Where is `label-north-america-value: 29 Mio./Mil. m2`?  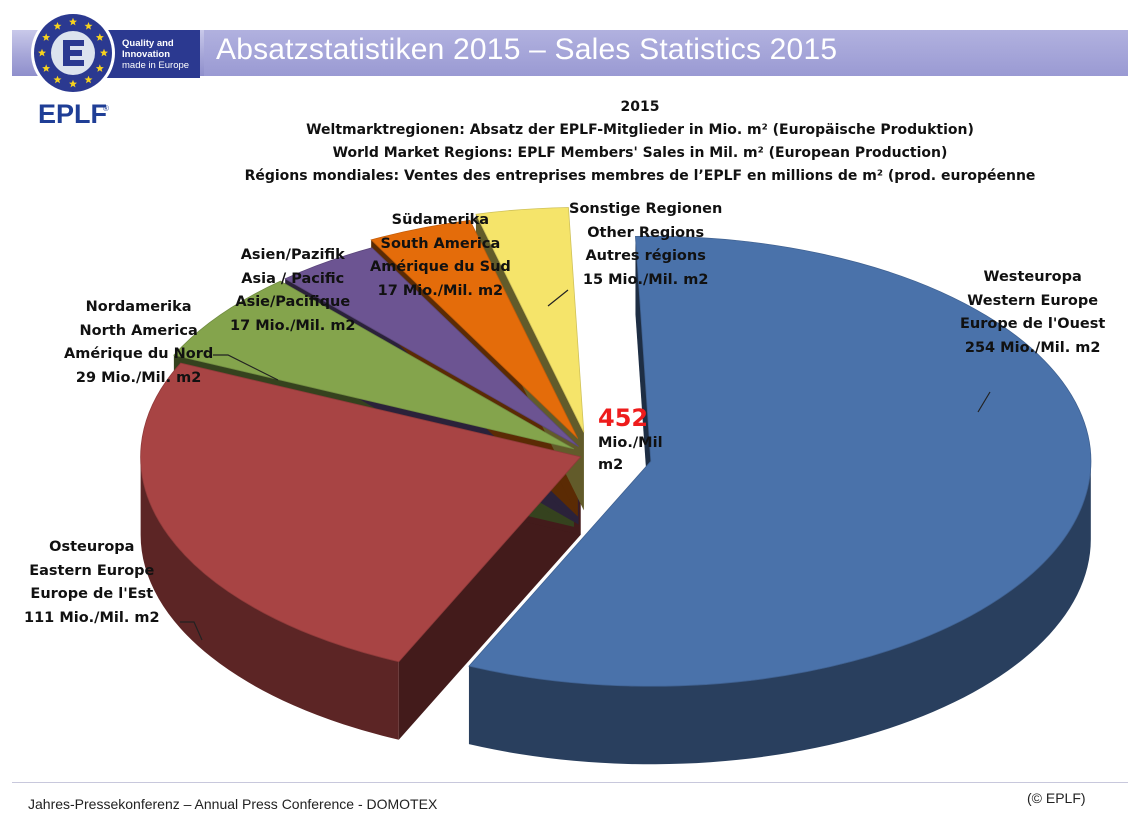 label-north-america-value: 29 Mio./Mil. m2 is located at coordinates (138, 377).